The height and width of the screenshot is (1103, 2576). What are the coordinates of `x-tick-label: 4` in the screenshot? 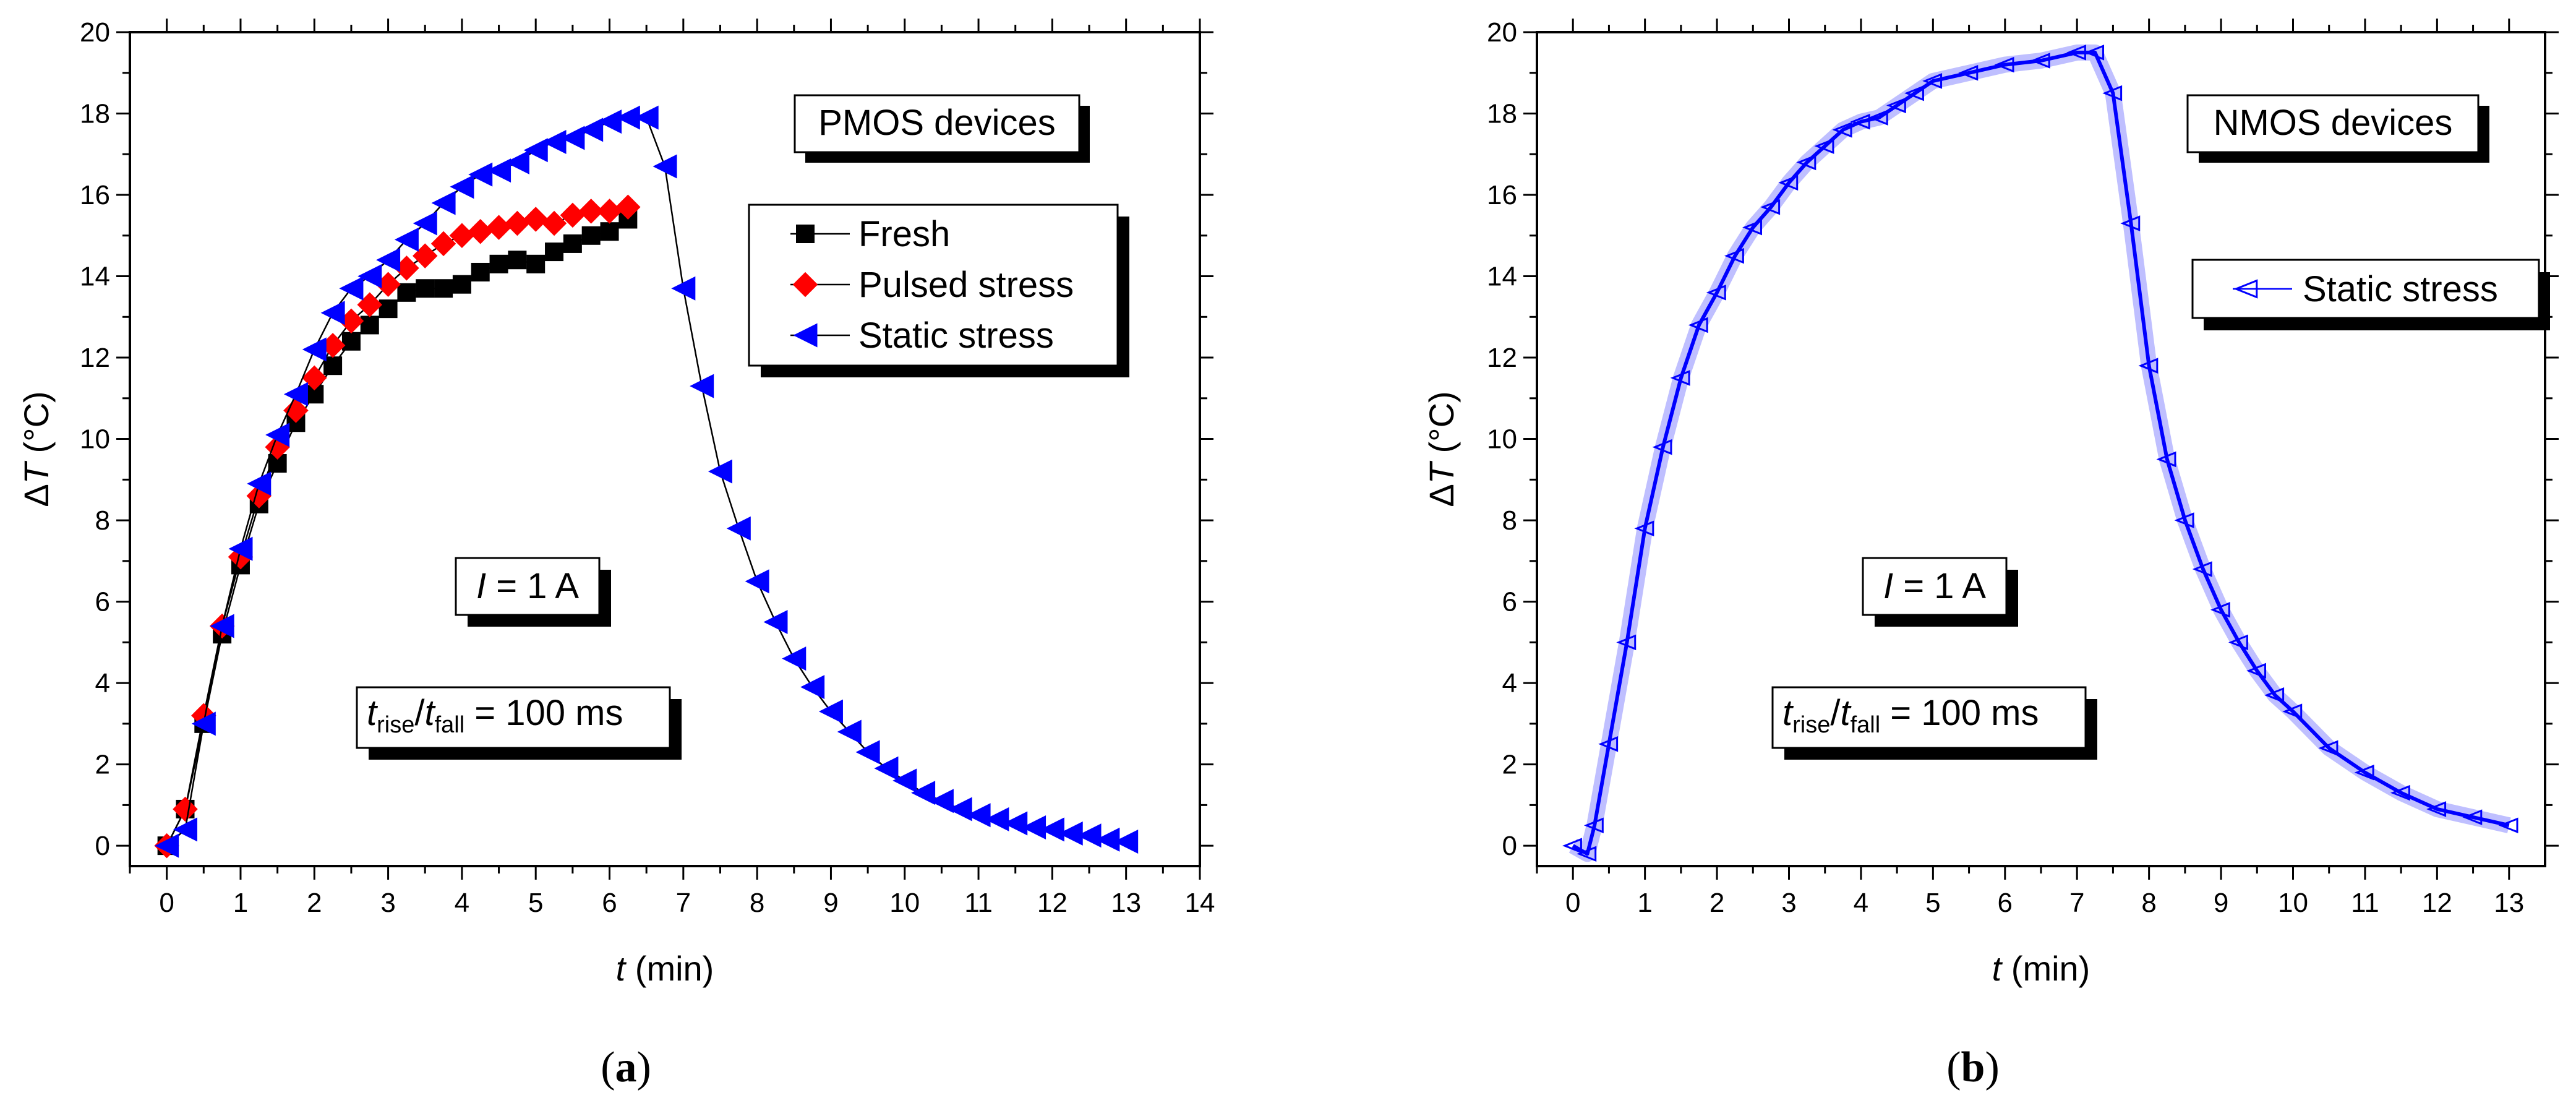 It's located at (462, 903).